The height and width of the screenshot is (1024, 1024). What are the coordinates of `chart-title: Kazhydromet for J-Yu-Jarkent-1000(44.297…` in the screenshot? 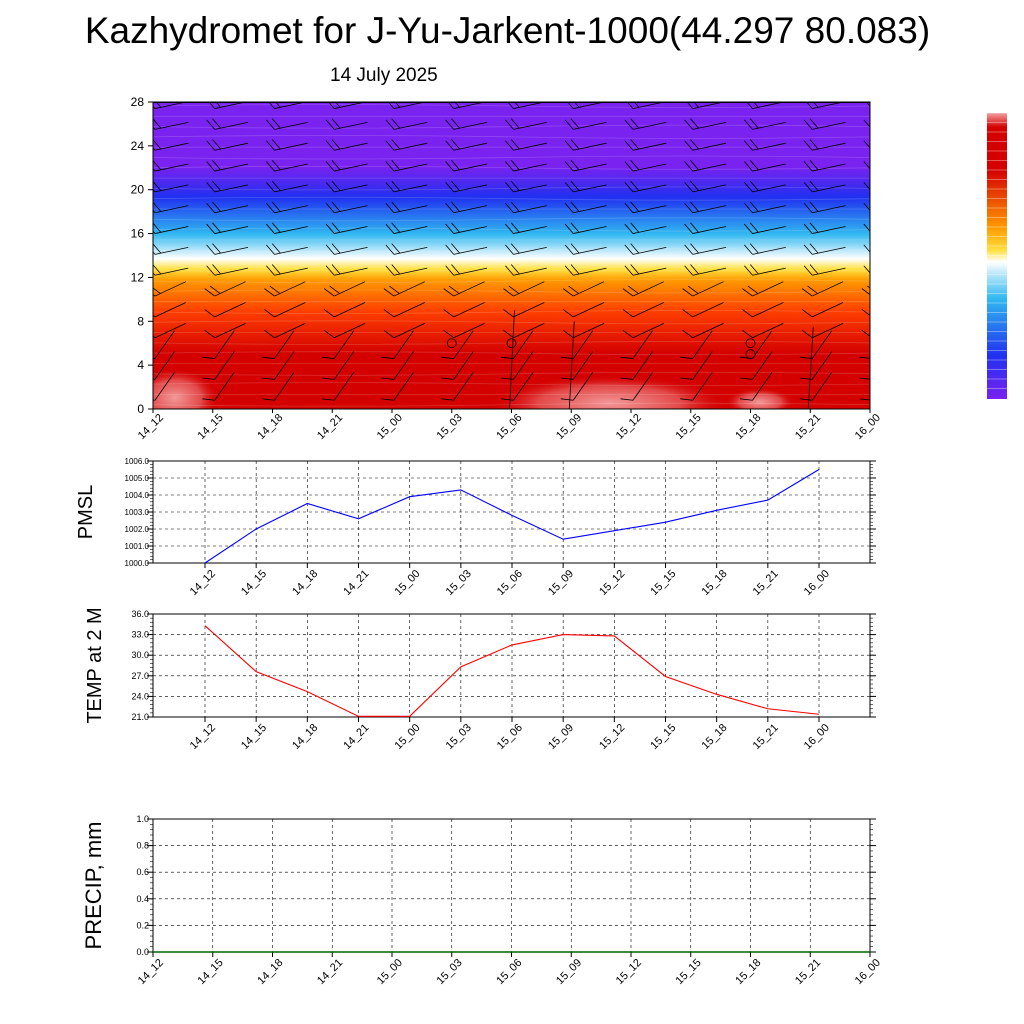 It's located at (507, 30).